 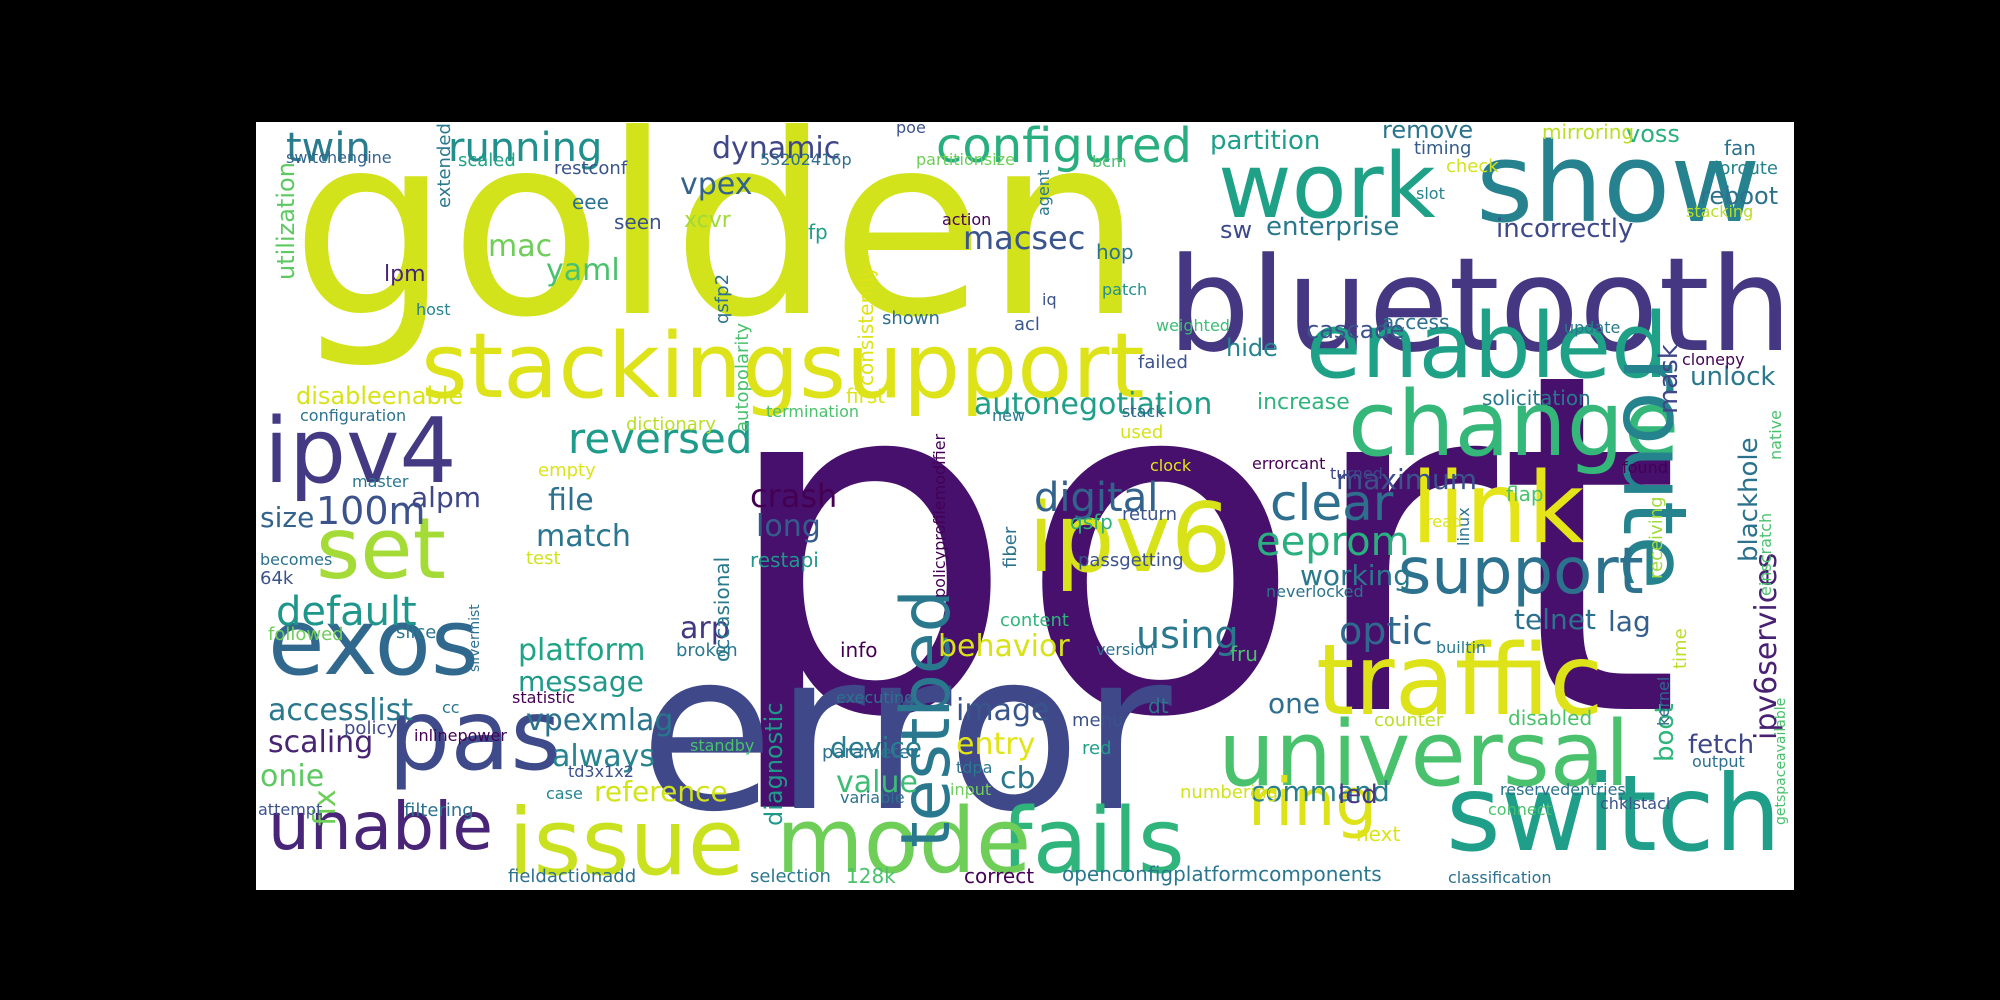 What do you see at coordinates (967, 219) in the screenshot?
I see `cloud-word: action` at bounding box center [967, 219].